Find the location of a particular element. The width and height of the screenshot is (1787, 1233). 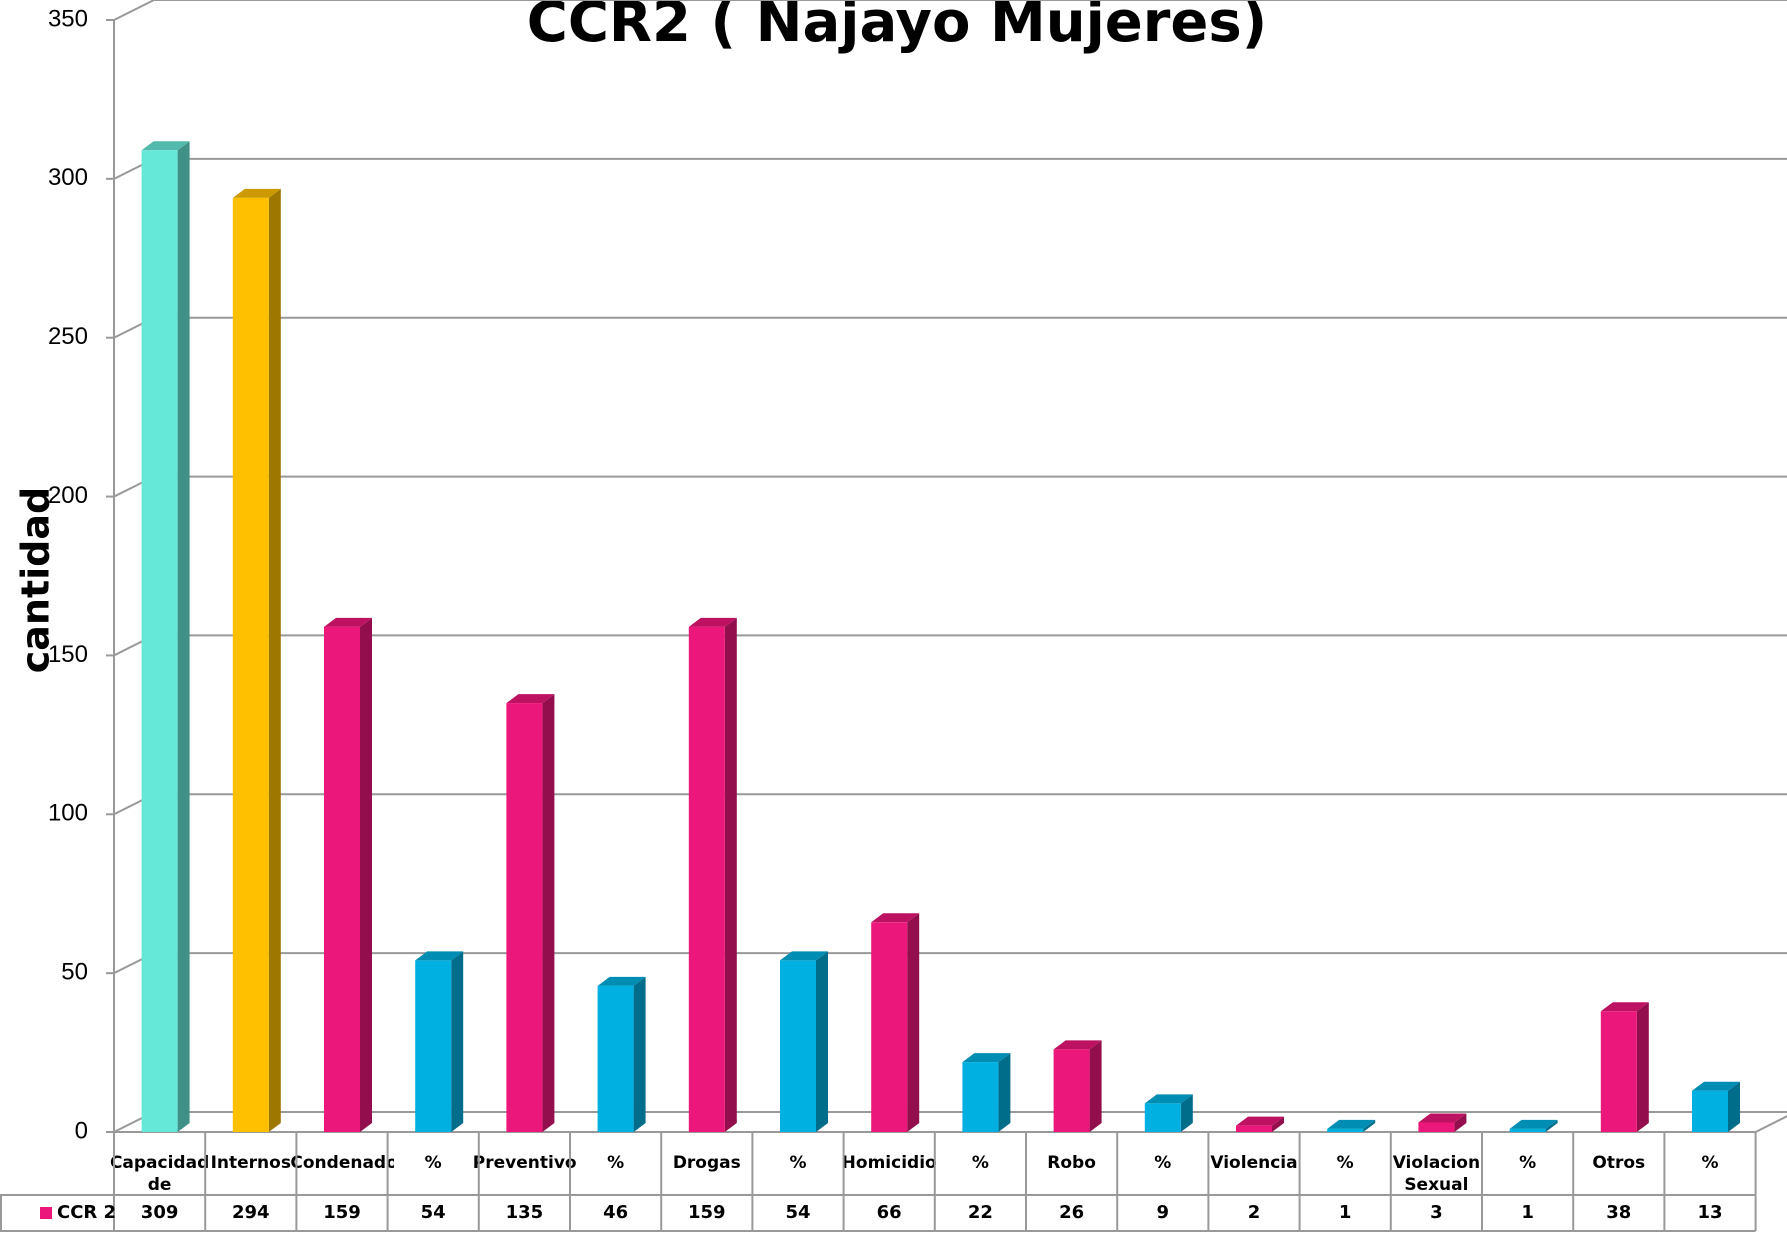

x-tick-label-box: Robo is located at coordinates (1071, 1163).